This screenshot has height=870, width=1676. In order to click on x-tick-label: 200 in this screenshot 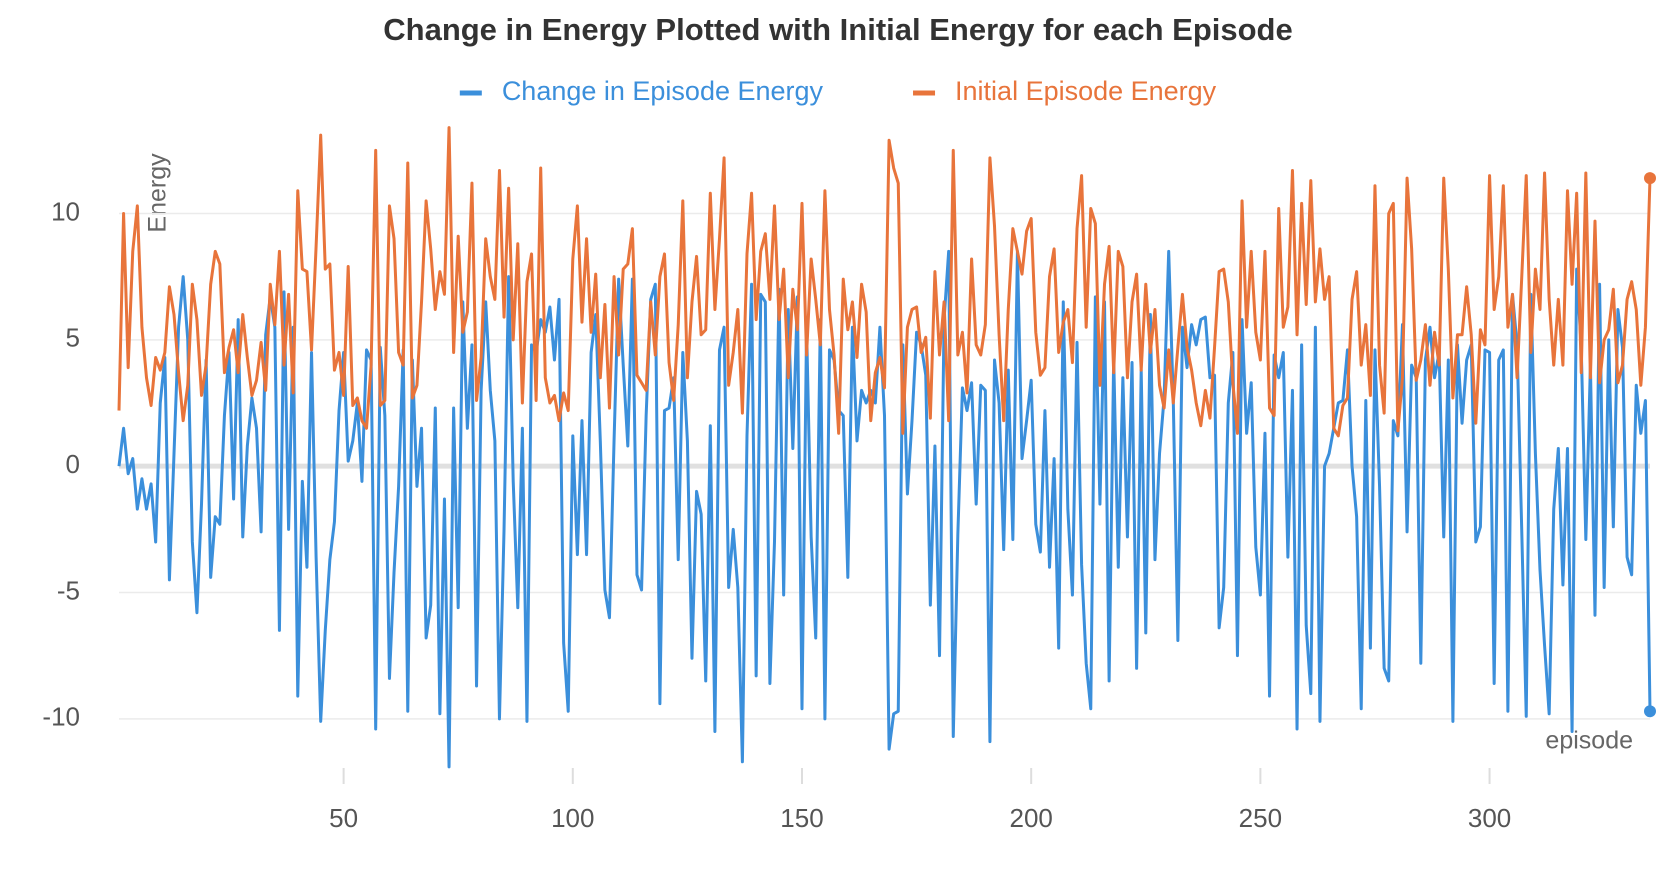, I will do `click(1030, 818)`.